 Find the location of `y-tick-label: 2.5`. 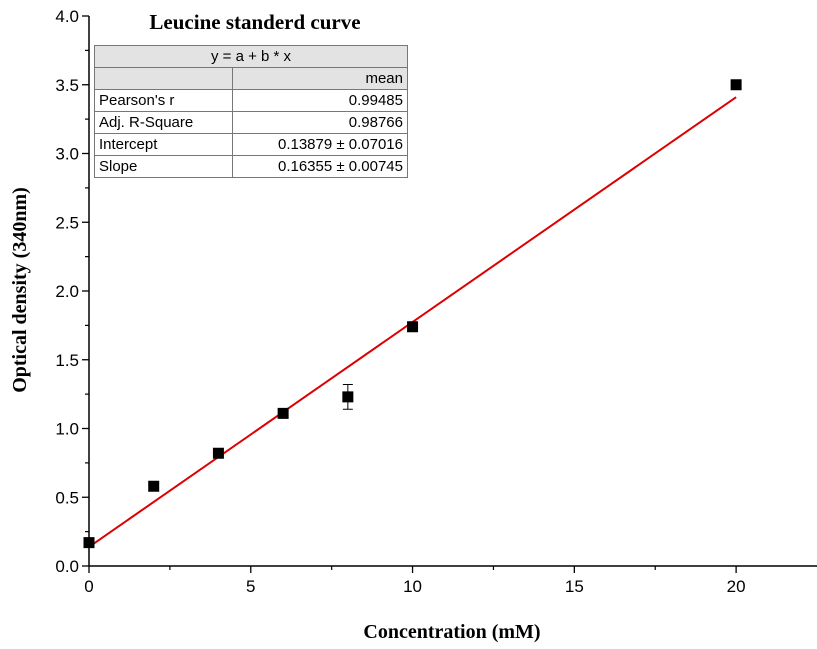

y-tick-label: 2.5 is located at coordinates (67, 222).